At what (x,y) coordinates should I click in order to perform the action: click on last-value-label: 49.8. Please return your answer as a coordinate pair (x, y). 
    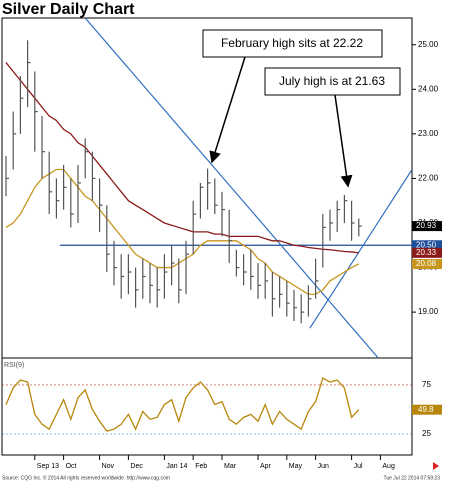
    Looking at the image, I should click on (426, 409).